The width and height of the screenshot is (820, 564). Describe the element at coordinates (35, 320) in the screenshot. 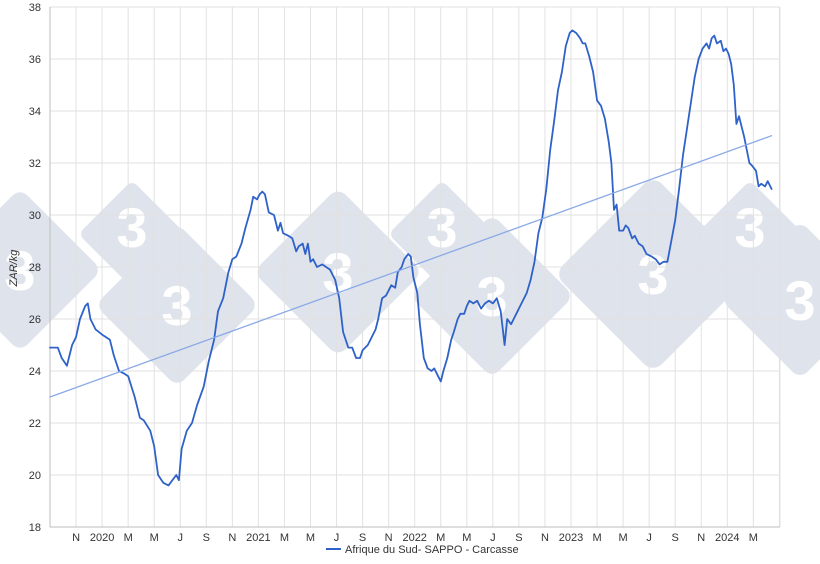

I see `y-tick-label: 26` at that location.